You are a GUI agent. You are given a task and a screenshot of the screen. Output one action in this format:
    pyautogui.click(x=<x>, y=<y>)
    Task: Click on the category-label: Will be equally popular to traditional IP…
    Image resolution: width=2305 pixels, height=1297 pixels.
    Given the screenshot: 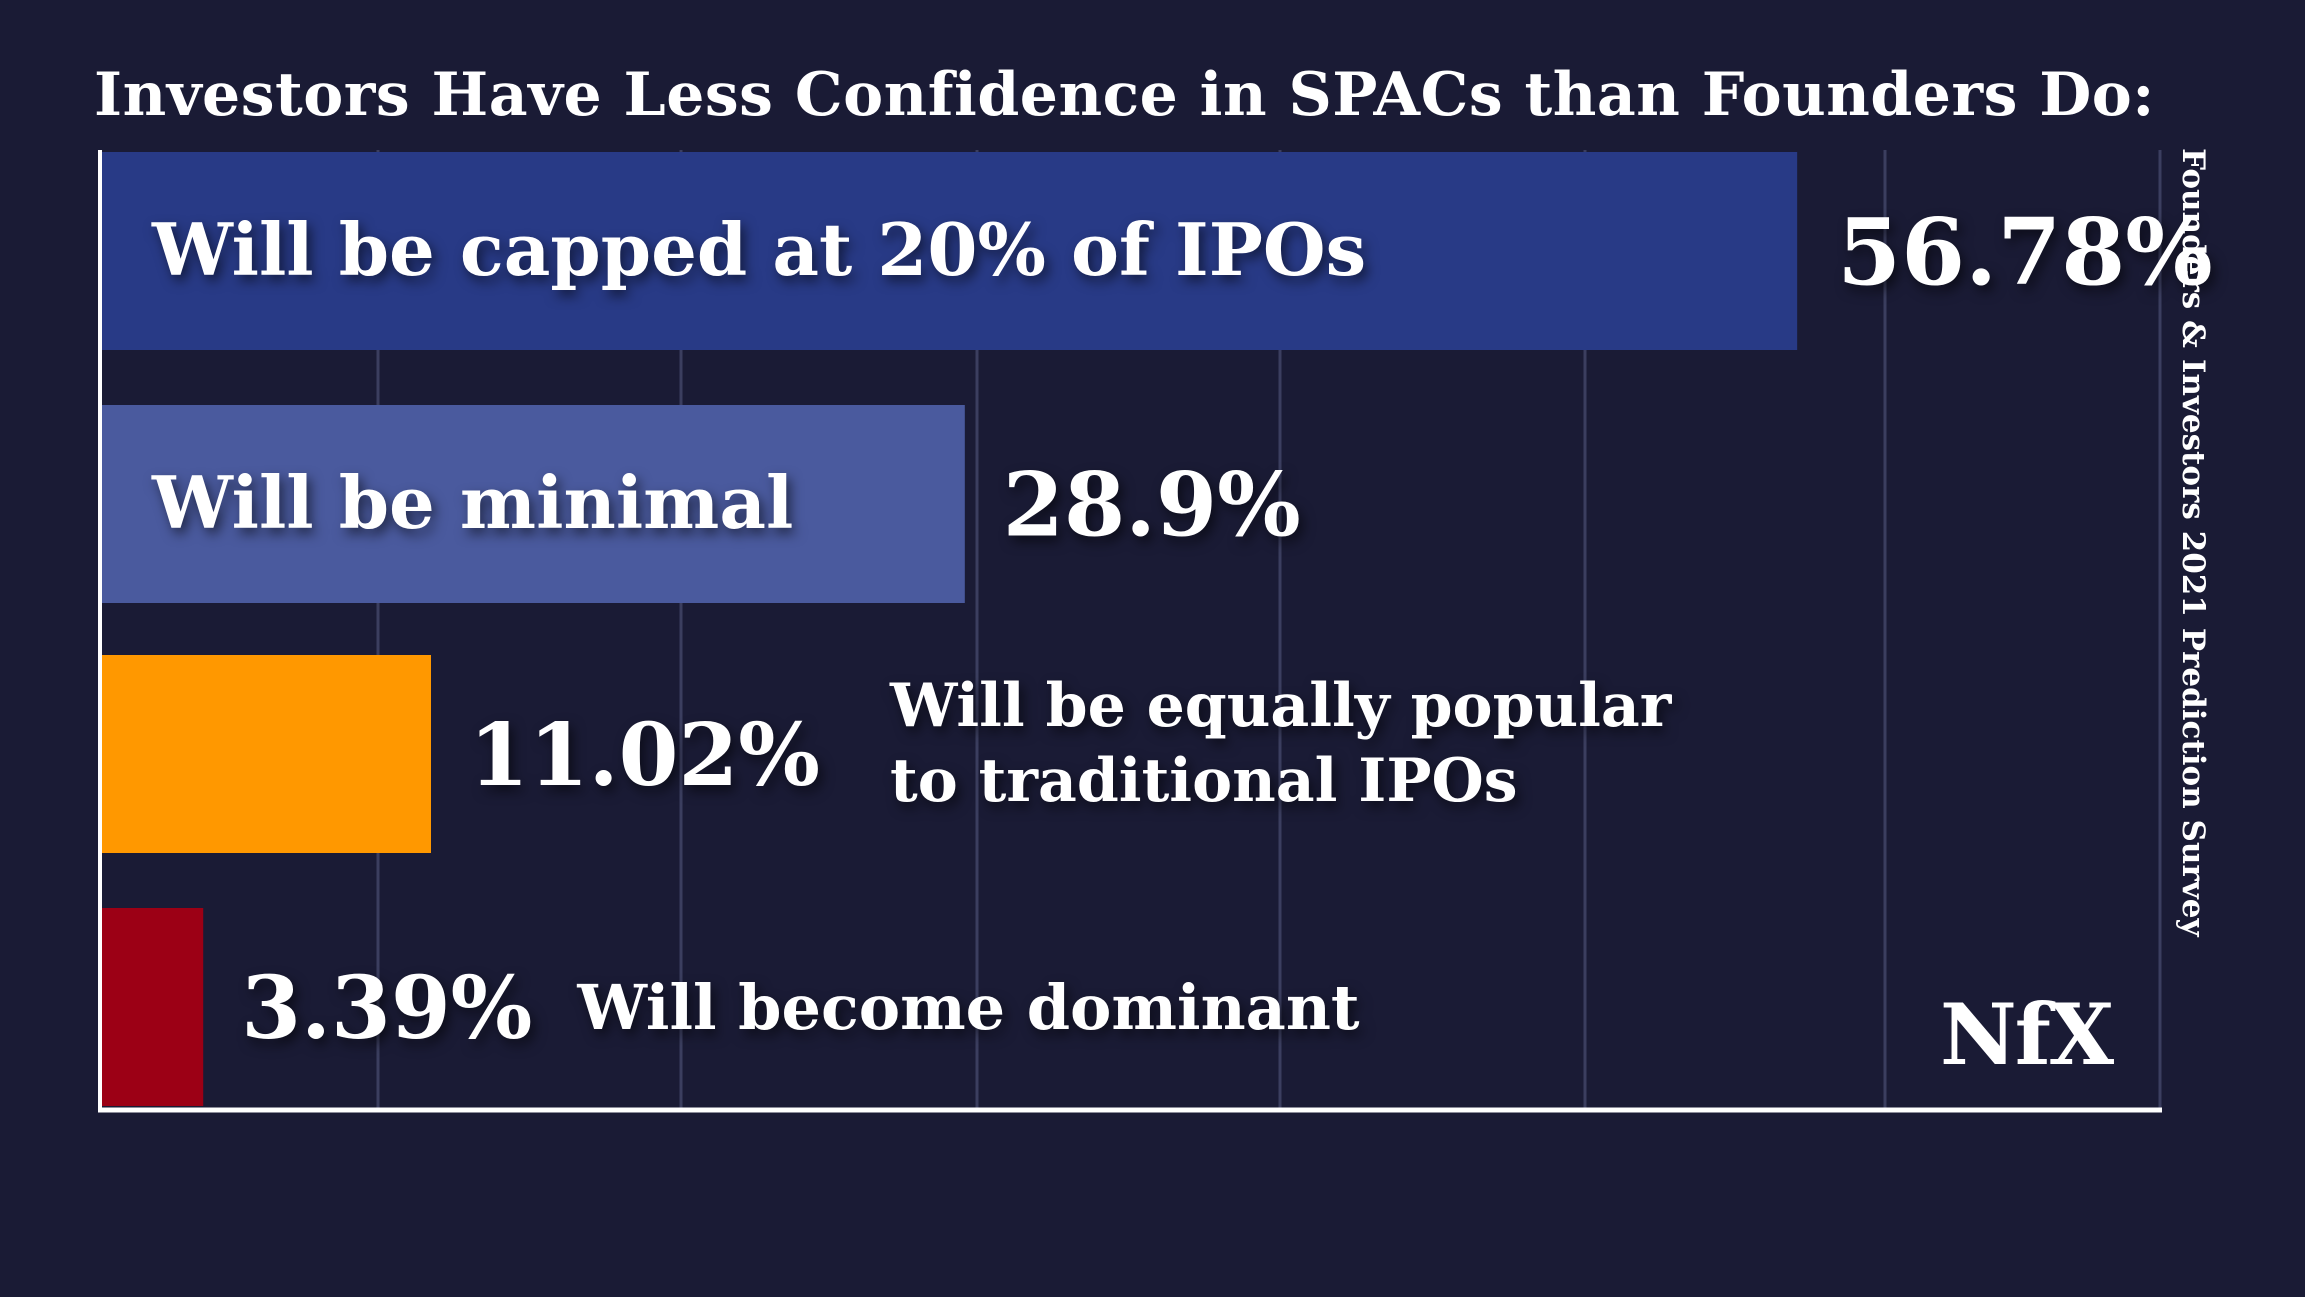 What is the action you would take?
    pyautogui.click(x=1281, y=743)
    